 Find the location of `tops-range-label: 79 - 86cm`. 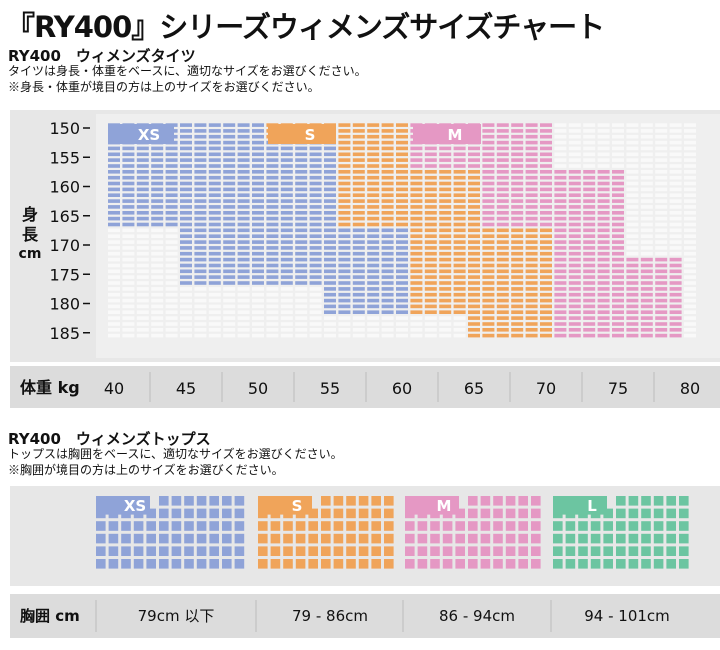

tops-range-label: 79 - 86cm is located at coordinates (330, 616).